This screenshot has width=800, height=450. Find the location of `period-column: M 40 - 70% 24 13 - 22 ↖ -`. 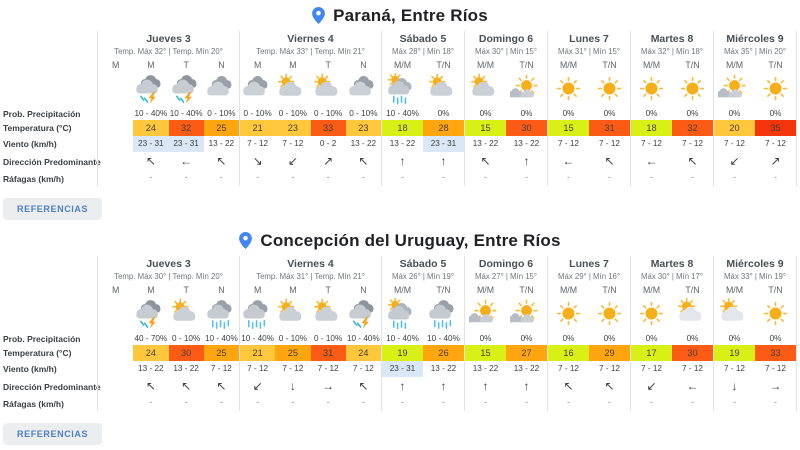

period-column: M 40 - 70% 24 13 - 22 ↖ - is located at coordinates (151, 347).